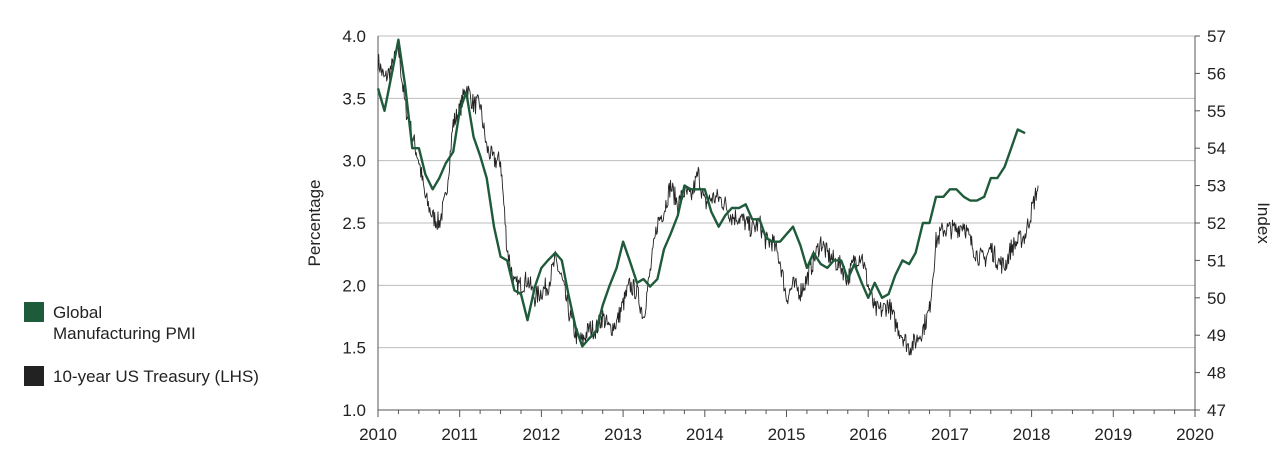 This screenshot has height=458, width=1280. What do you see at coordinates (868, 434) in the screenshot?
I see `x-tick-label: 2016` at bounding box center [868, 434].